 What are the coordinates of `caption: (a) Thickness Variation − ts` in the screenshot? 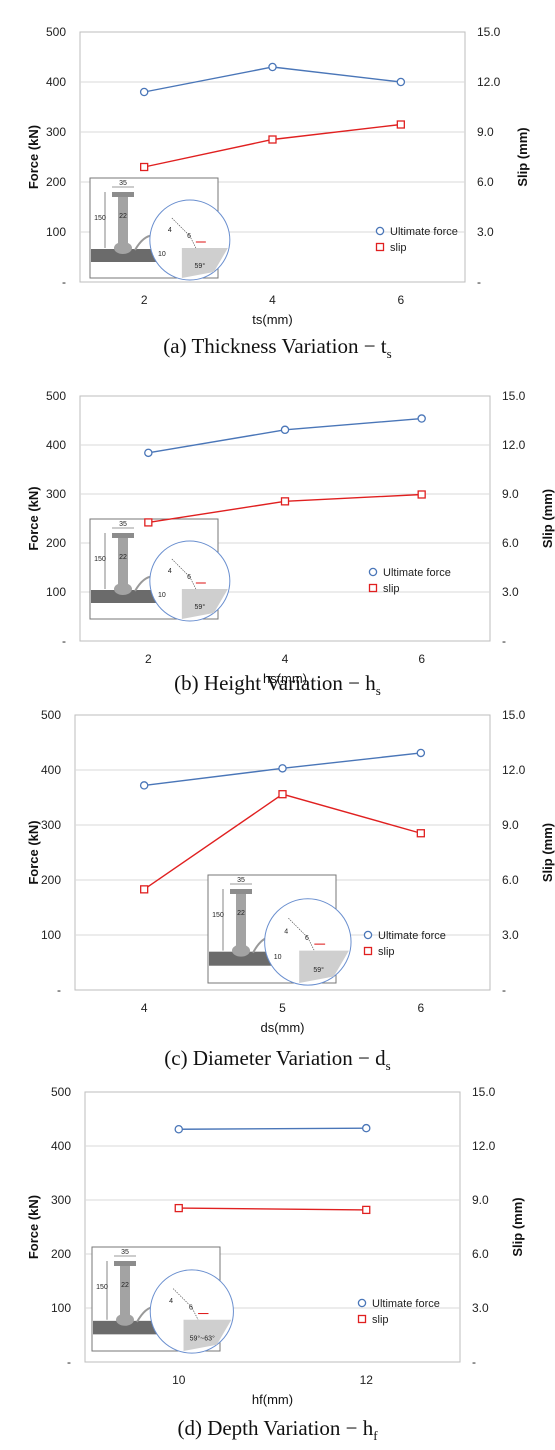 It's located at (277, 348).